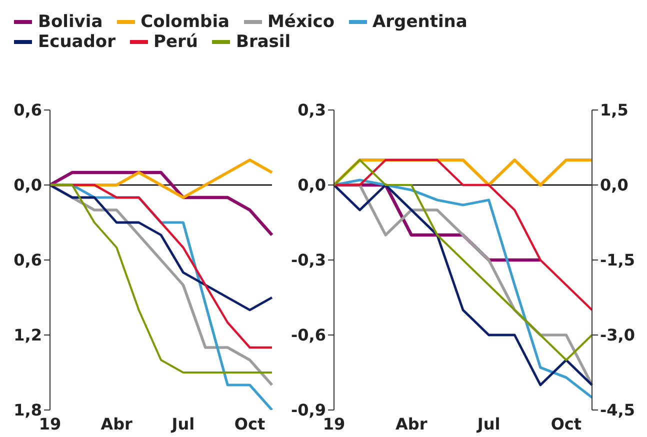 The height and width of the screenshot is (437, 647). What do you see at coordinates (308, 335) in the screenshot?
I see `y-tick-label: -0,6` at bounding box center [308, 335].